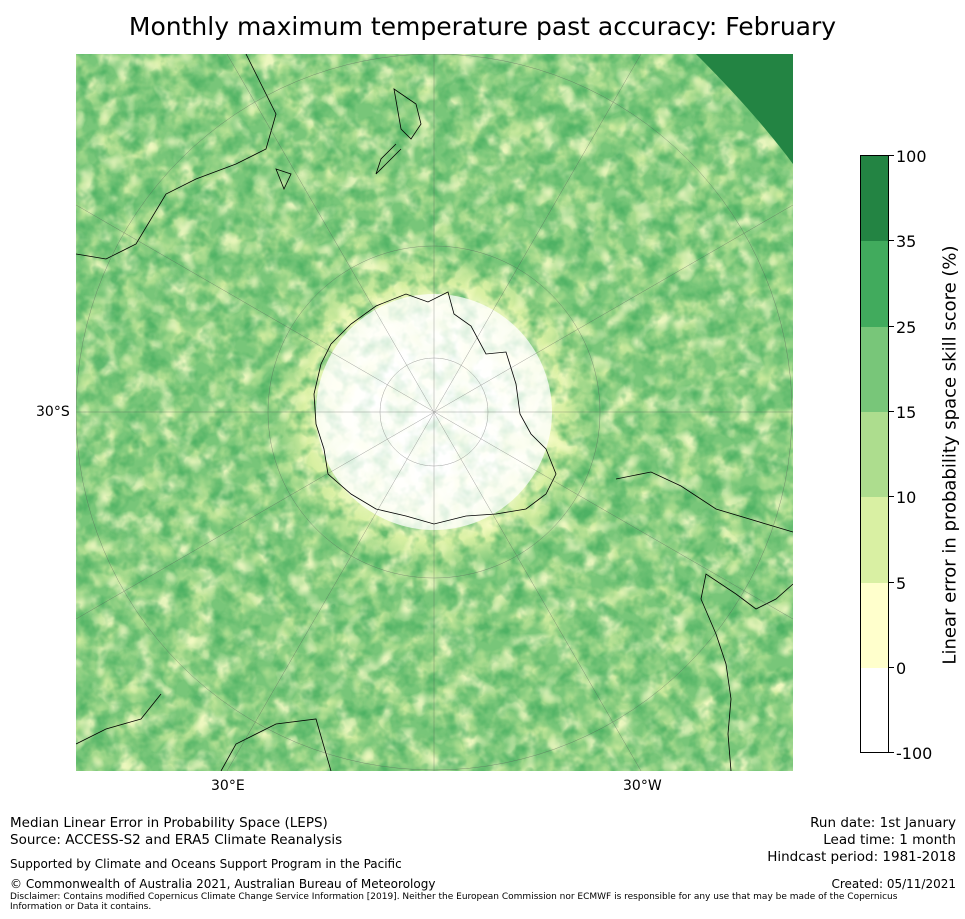  Describe the element at coordinates (906, 497) in the screenshot. I see `colorbar-tick-label: 10` at that location.